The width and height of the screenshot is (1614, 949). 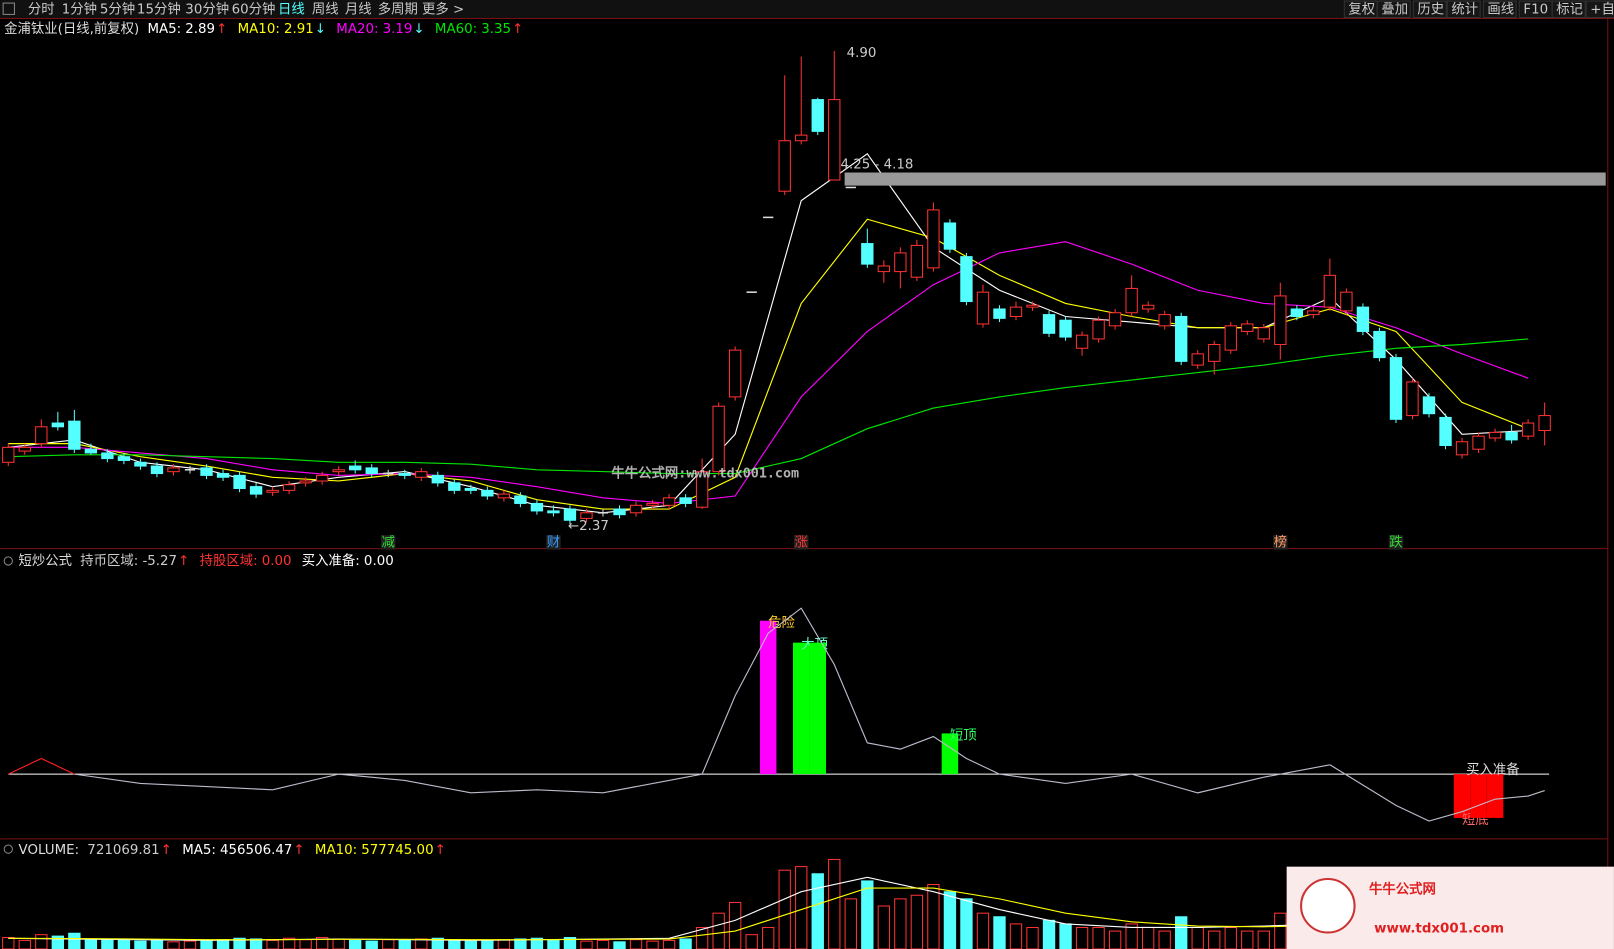 I want to click on toolbar-button-label: 画线, so click(x=1500, y=9).